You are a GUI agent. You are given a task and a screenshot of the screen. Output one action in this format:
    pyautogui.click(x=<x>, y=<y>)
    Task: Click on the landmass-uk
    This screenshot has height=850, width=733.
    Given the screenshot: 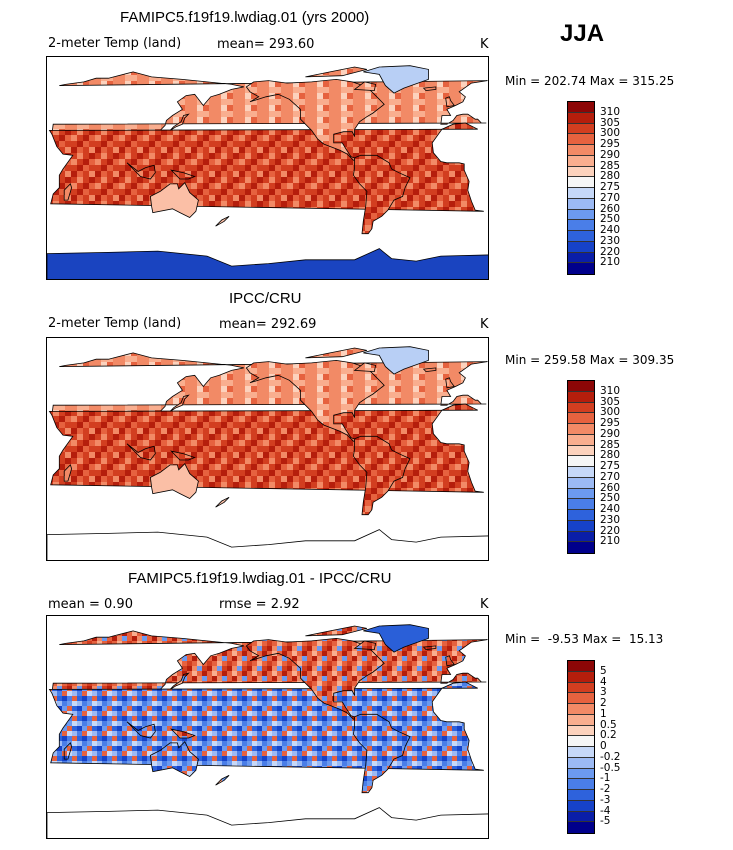 What is the action you would take?
    pyautogui.click(x=450, y=383)
    